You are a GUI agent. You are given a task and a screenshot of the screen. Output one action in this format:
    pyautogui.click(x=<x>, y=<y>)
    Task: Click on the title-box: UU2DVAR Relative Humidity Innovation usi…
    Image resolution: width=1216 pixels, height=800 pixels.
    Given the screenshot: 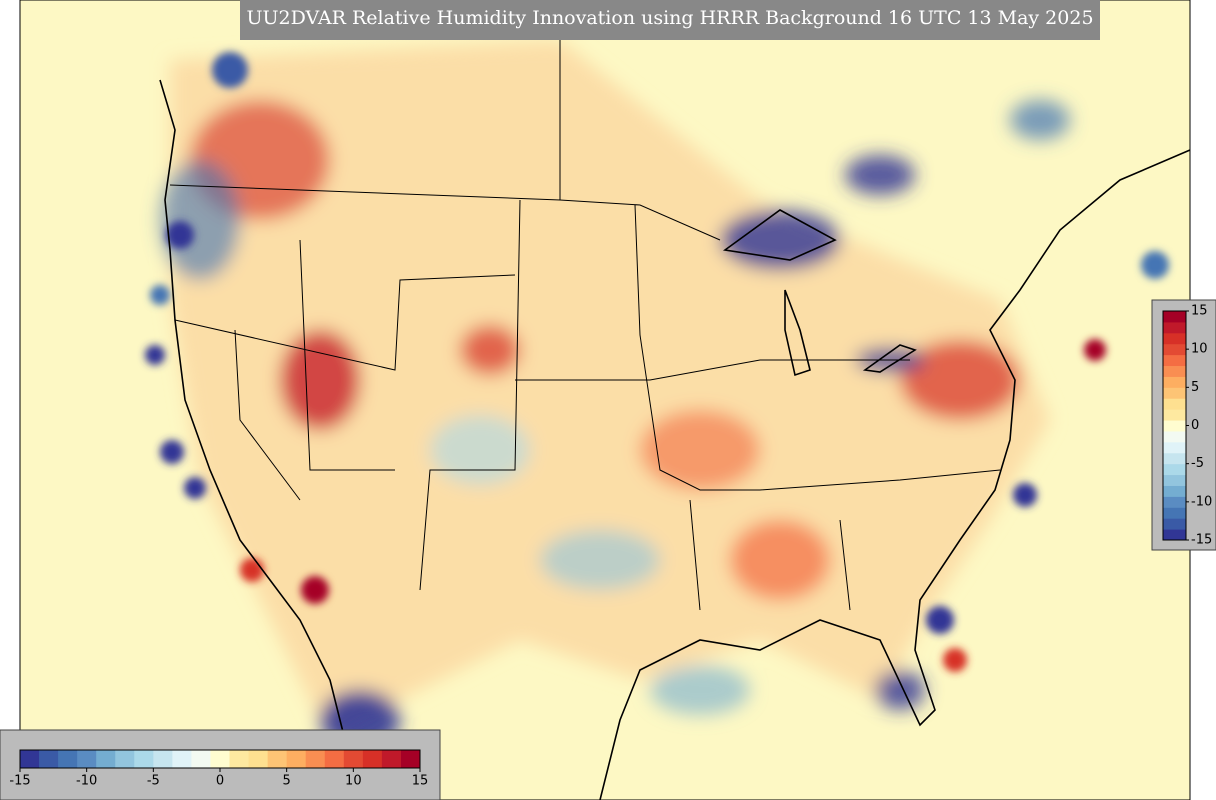 What is the action you would take?
    pyautogui.click(x=670, y=20)
    